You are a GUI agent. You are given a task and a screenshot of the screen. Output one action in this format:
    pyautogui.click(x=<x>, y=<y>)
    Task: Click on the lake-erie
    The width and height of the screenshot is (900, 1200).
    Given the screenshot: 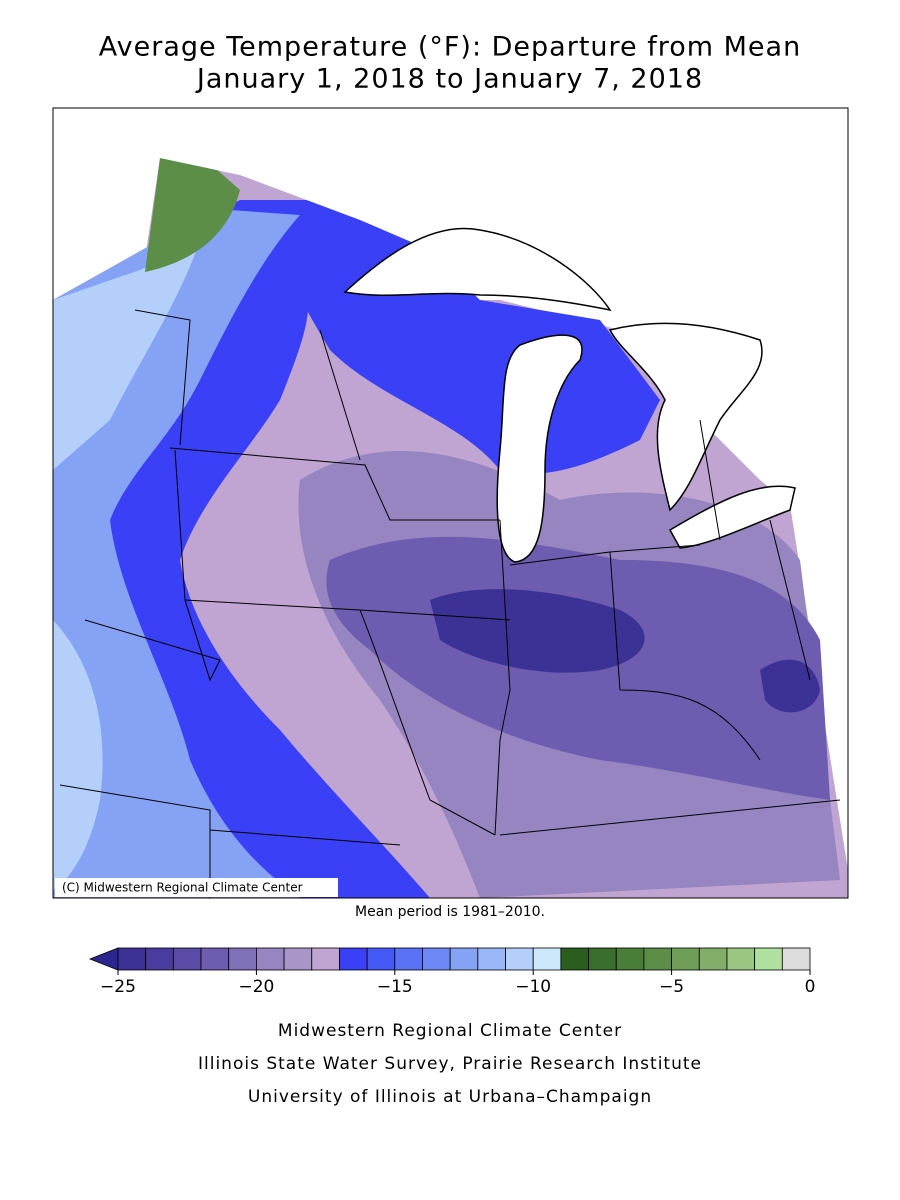 What is the action you would take?
    pyautogui.click(x=732, y=517)
    